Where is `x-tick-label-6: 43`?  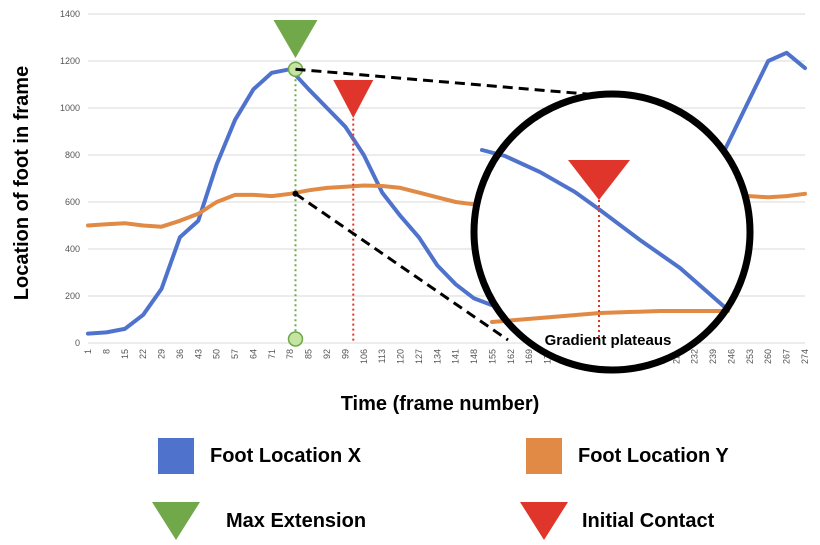
x-tick-label-6: 43 is located at coordinates (198, 354).